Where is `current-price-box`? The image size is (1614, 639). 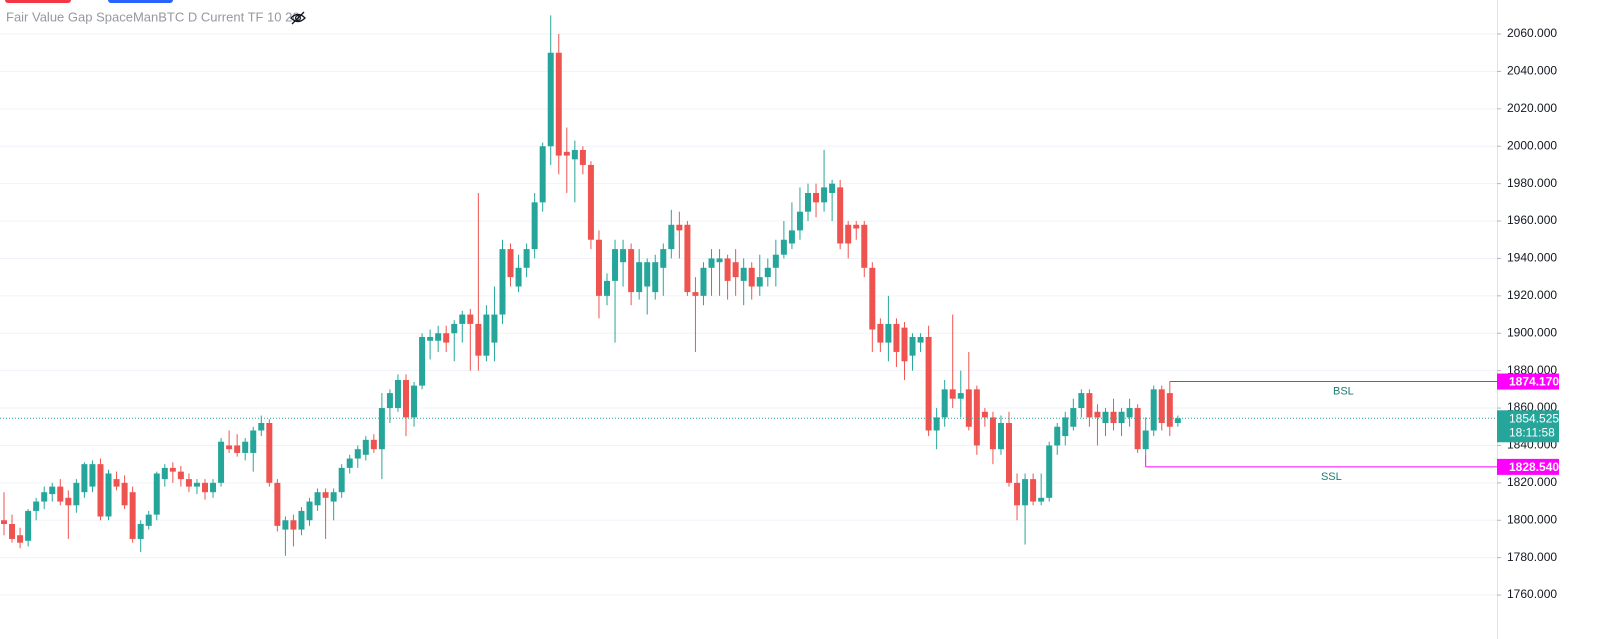
current-price-box is located at coordinates (1528, 426).